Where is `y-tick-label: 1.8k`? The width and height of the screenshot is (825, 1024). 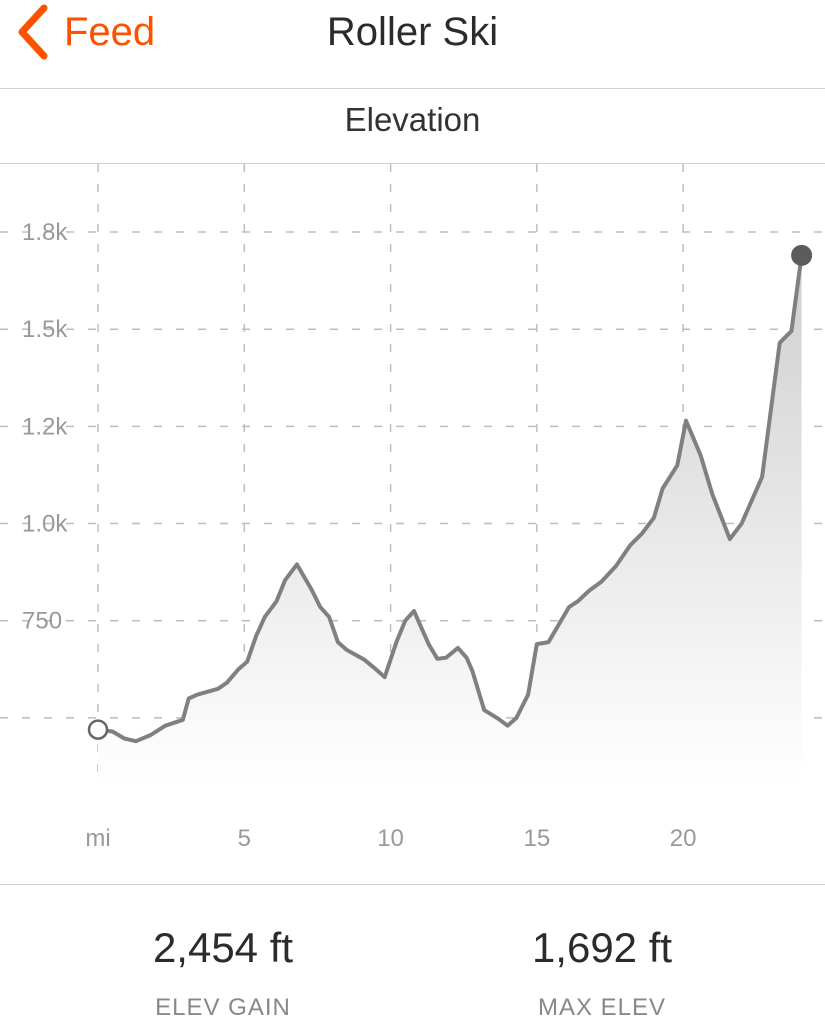
y-tick-label: 1.8k is located at coordinates (45, 232).